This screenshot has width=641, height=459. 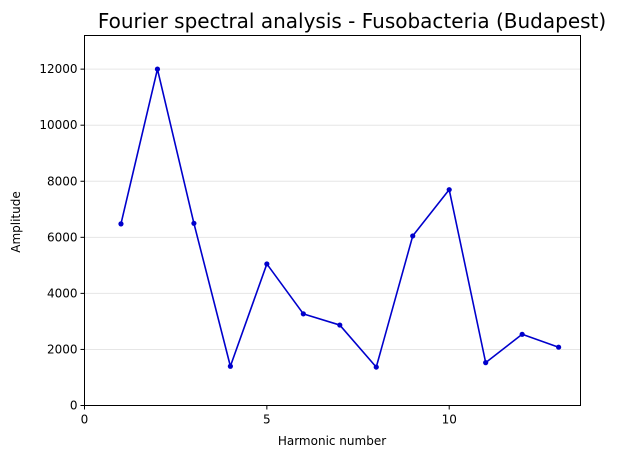 I want to click on x-tick-label: 0, so click(x=85, y=420).